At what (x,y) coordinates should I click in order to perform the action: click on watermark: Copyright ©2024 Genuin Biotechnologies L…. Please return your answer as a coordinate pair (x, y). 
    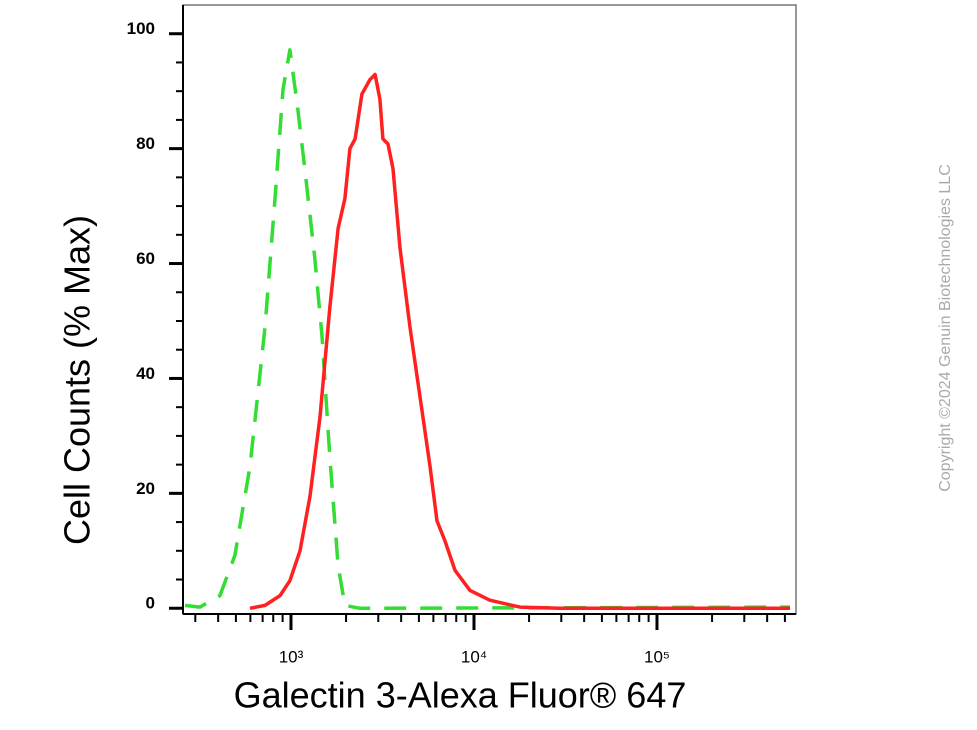
    Looking at the image, I should click on (945, 328).